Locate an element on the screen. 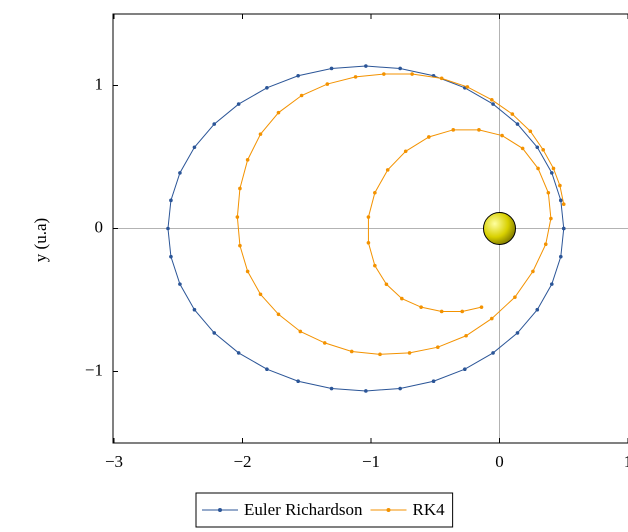 This screenshot has height=532, width=628. x-tick-label: −1 is located at coordinates (371, 461).